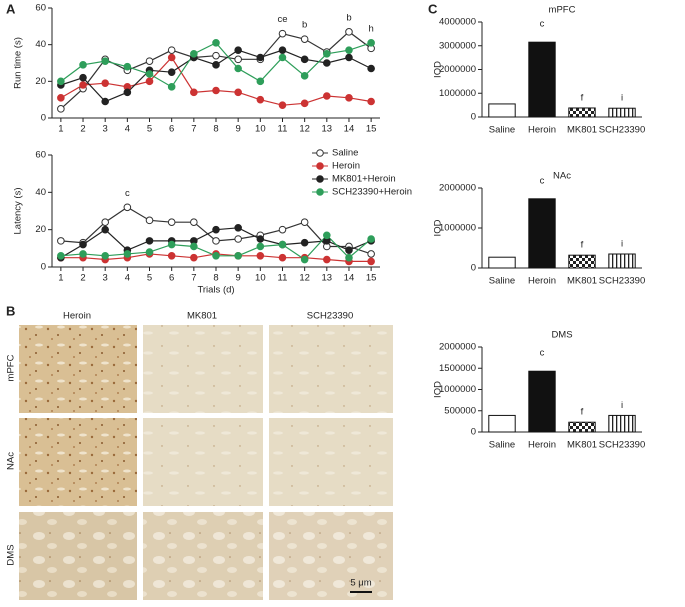  What do you see at coordinates (11, 461) in the screenshot?
I see `row-label: NAc` at bounding box center [11, 461].